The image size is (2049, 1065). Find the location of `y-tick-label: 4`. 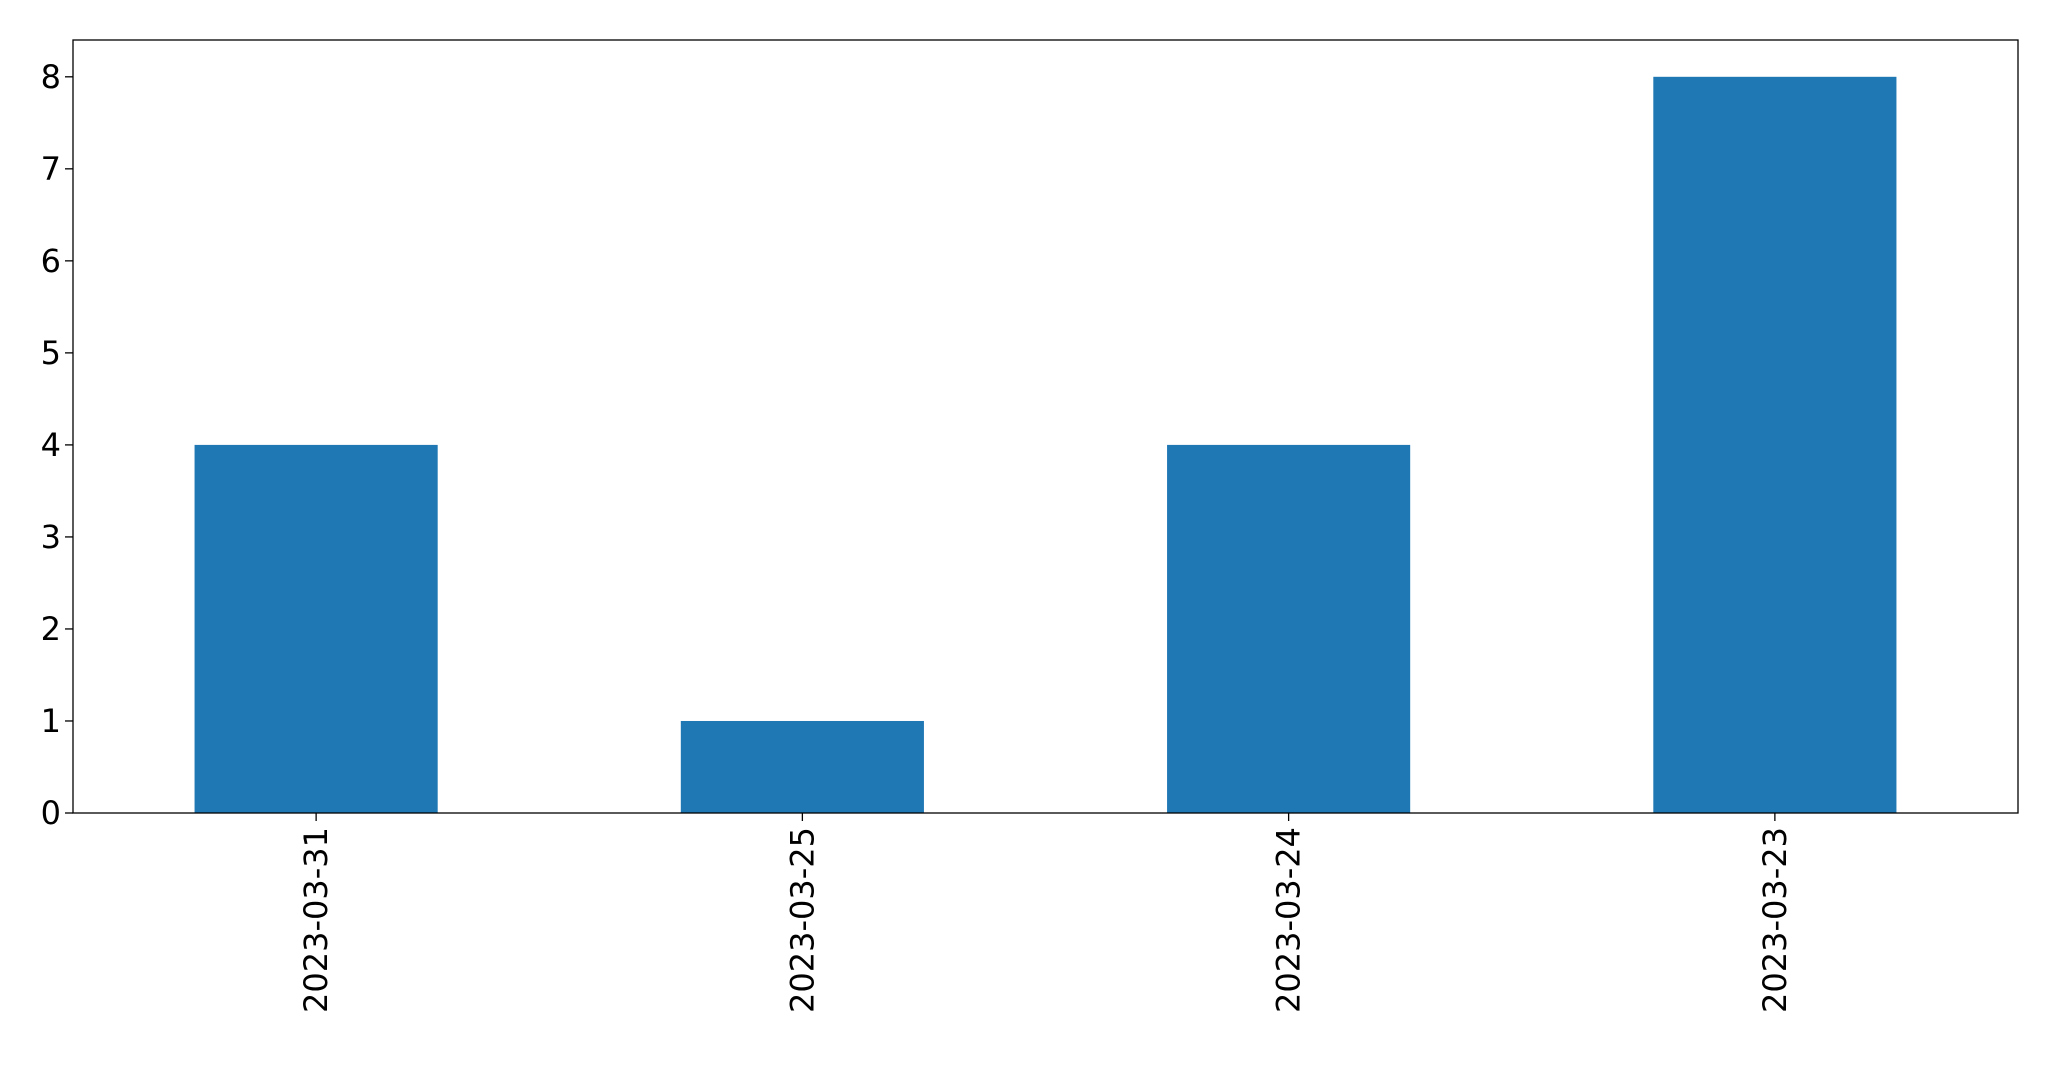

y-tick-label: 4 is located at coordinates (51, 445).